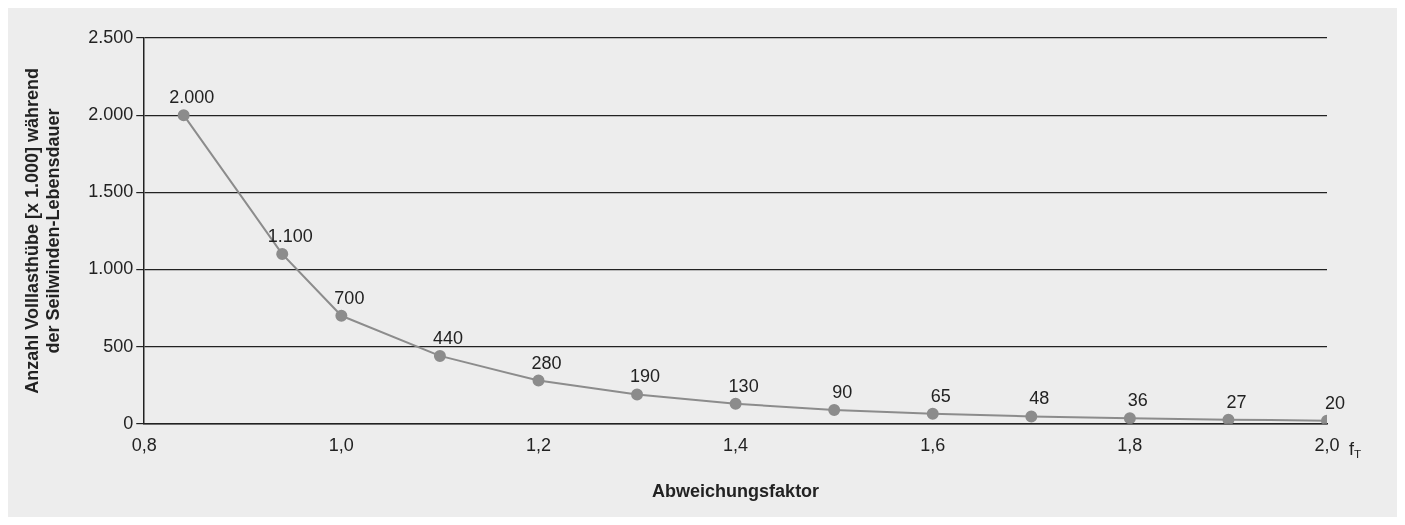 Image resolution: width=1405 pixels, height=525 pixels. I want to click on data-label: 1.100, so click(290, 236).